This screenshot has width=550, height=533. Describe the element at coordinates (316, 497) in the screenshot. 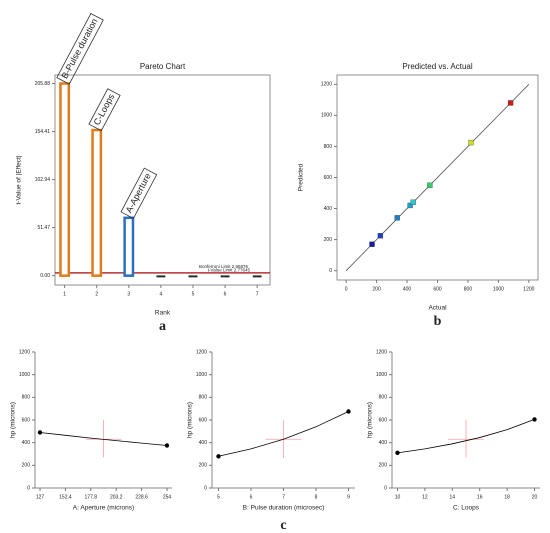

I see `x-tick-label: 8` at that location.